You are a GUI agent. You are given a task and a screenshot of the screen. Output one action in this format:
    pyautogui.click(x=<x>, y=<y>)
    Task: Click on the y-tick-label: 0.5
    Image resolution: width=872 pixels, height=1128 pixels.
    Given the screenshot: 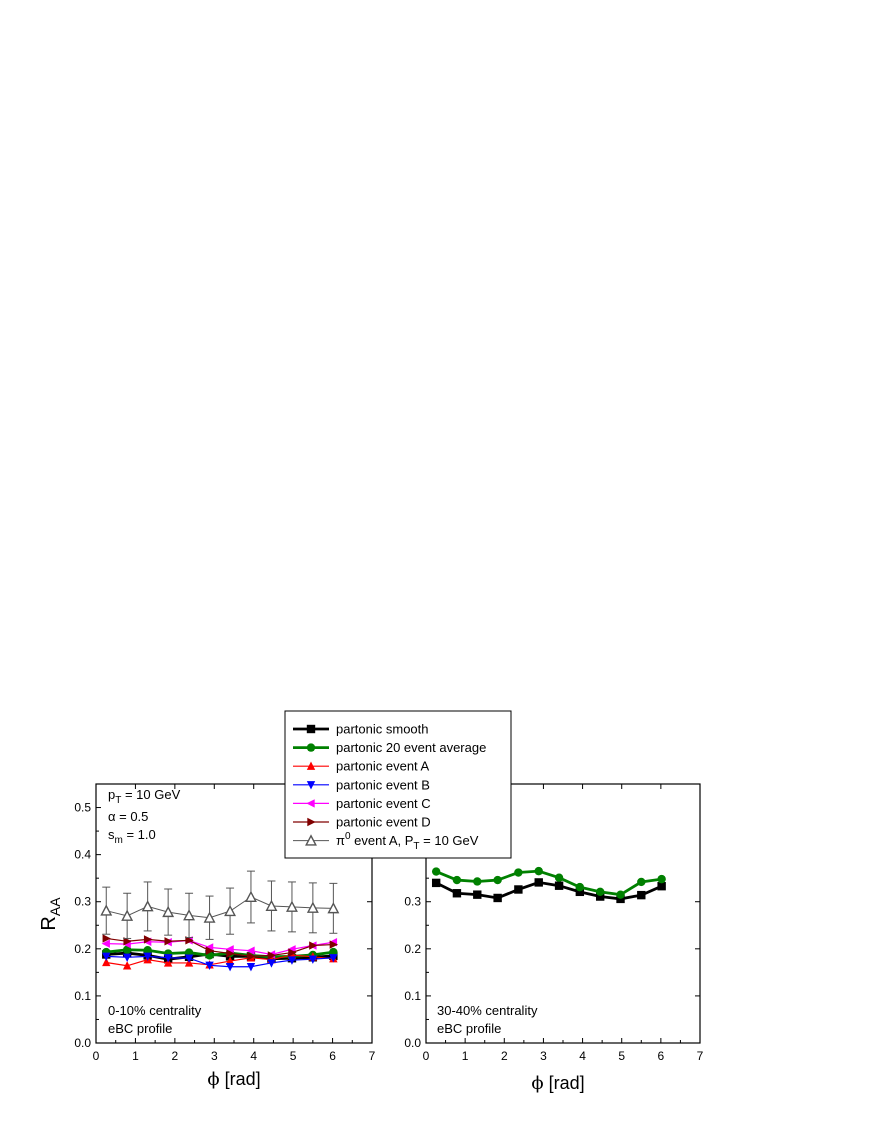 What is the action you would take?
    pyautogui.click(x=82, y=808)
    